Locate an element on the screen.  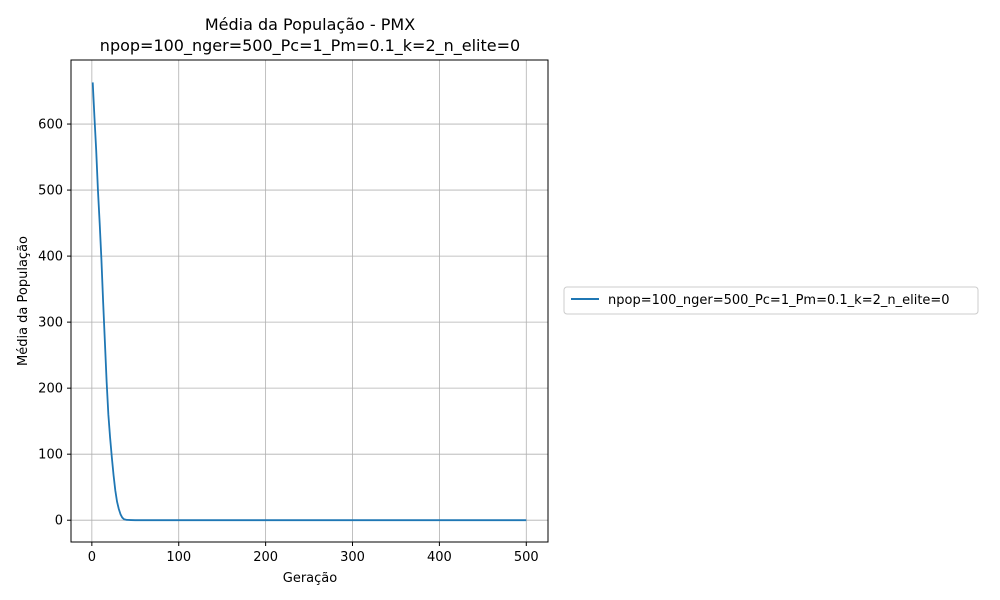
legend-box is located at coordinates (771, 300).